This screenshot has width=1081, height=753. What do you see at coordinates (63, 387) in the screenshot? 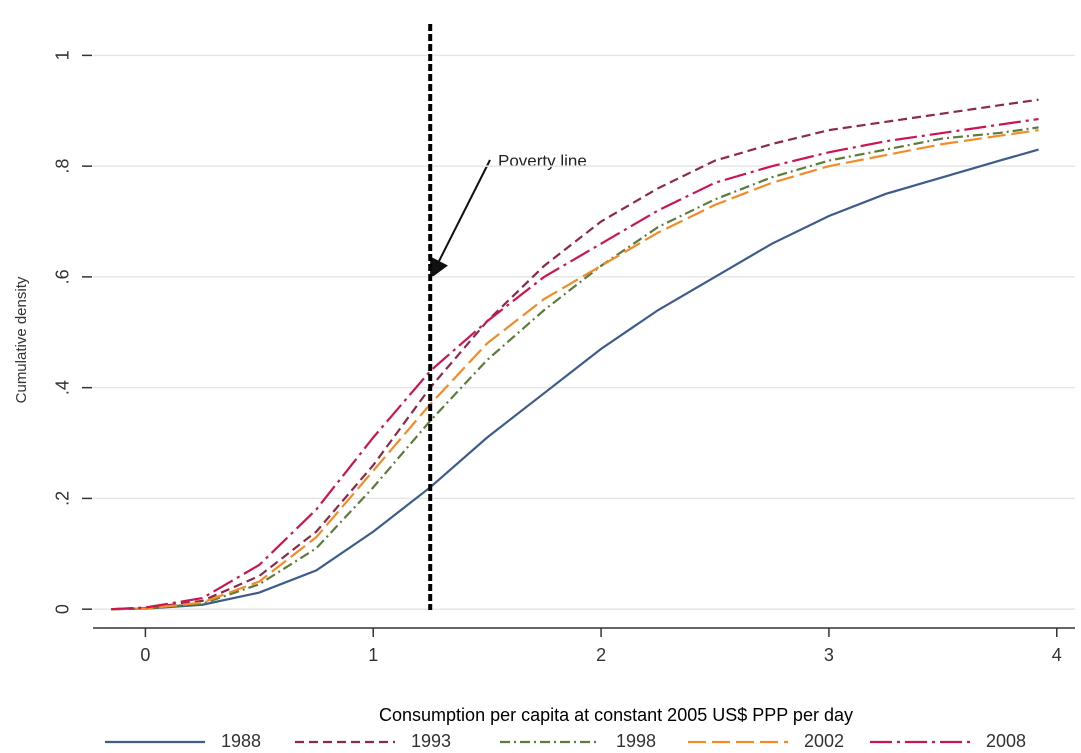
I see `y-tick-label: .4` at bounding box center [63, 387].